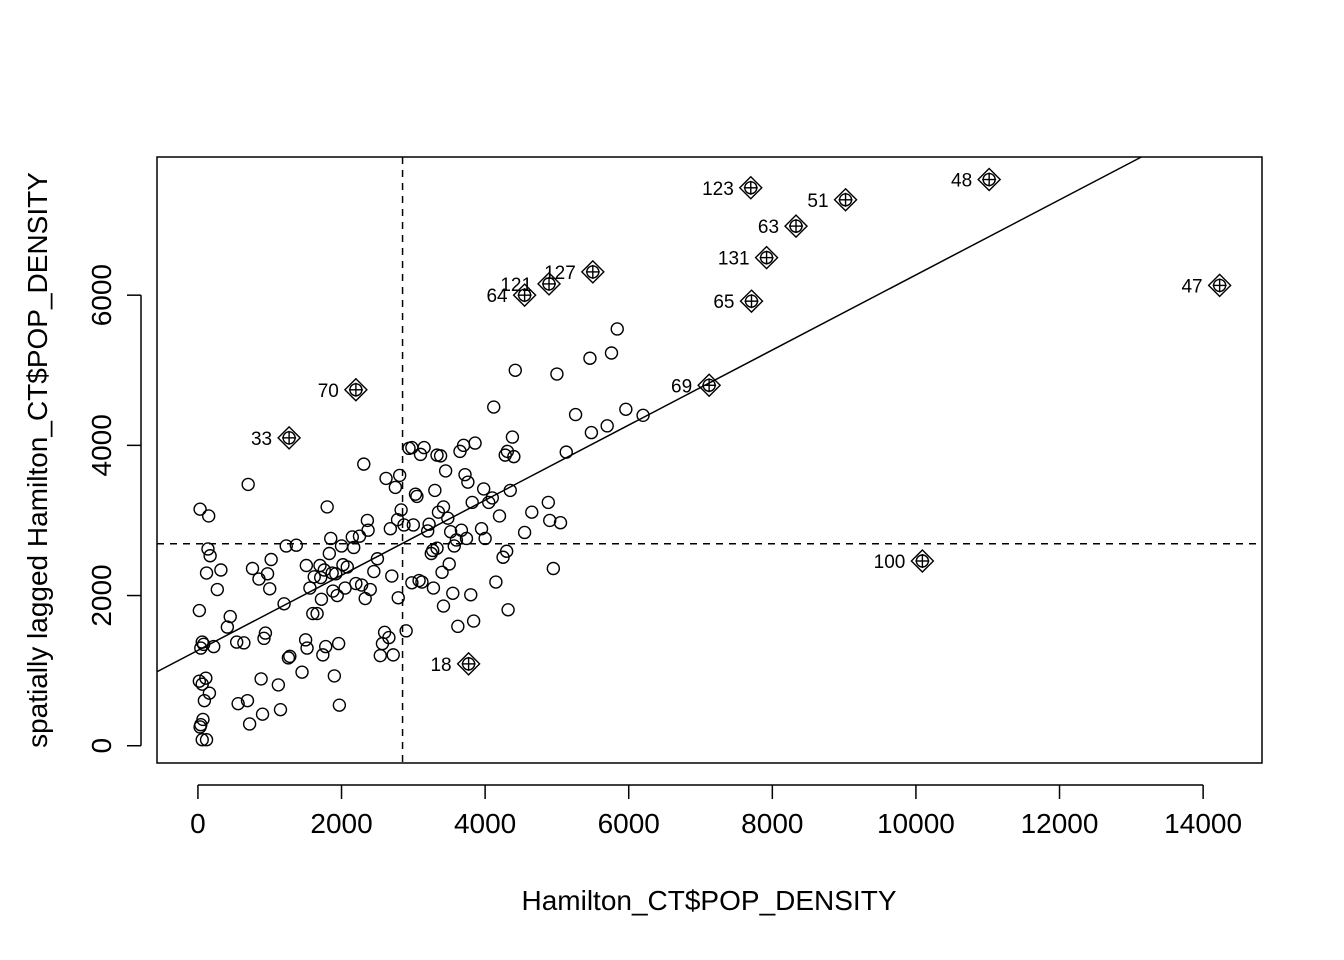 Image resolution: width=1344 pixels, height=960 pixels. I want to click on point-label: 123, so click(718, 189).